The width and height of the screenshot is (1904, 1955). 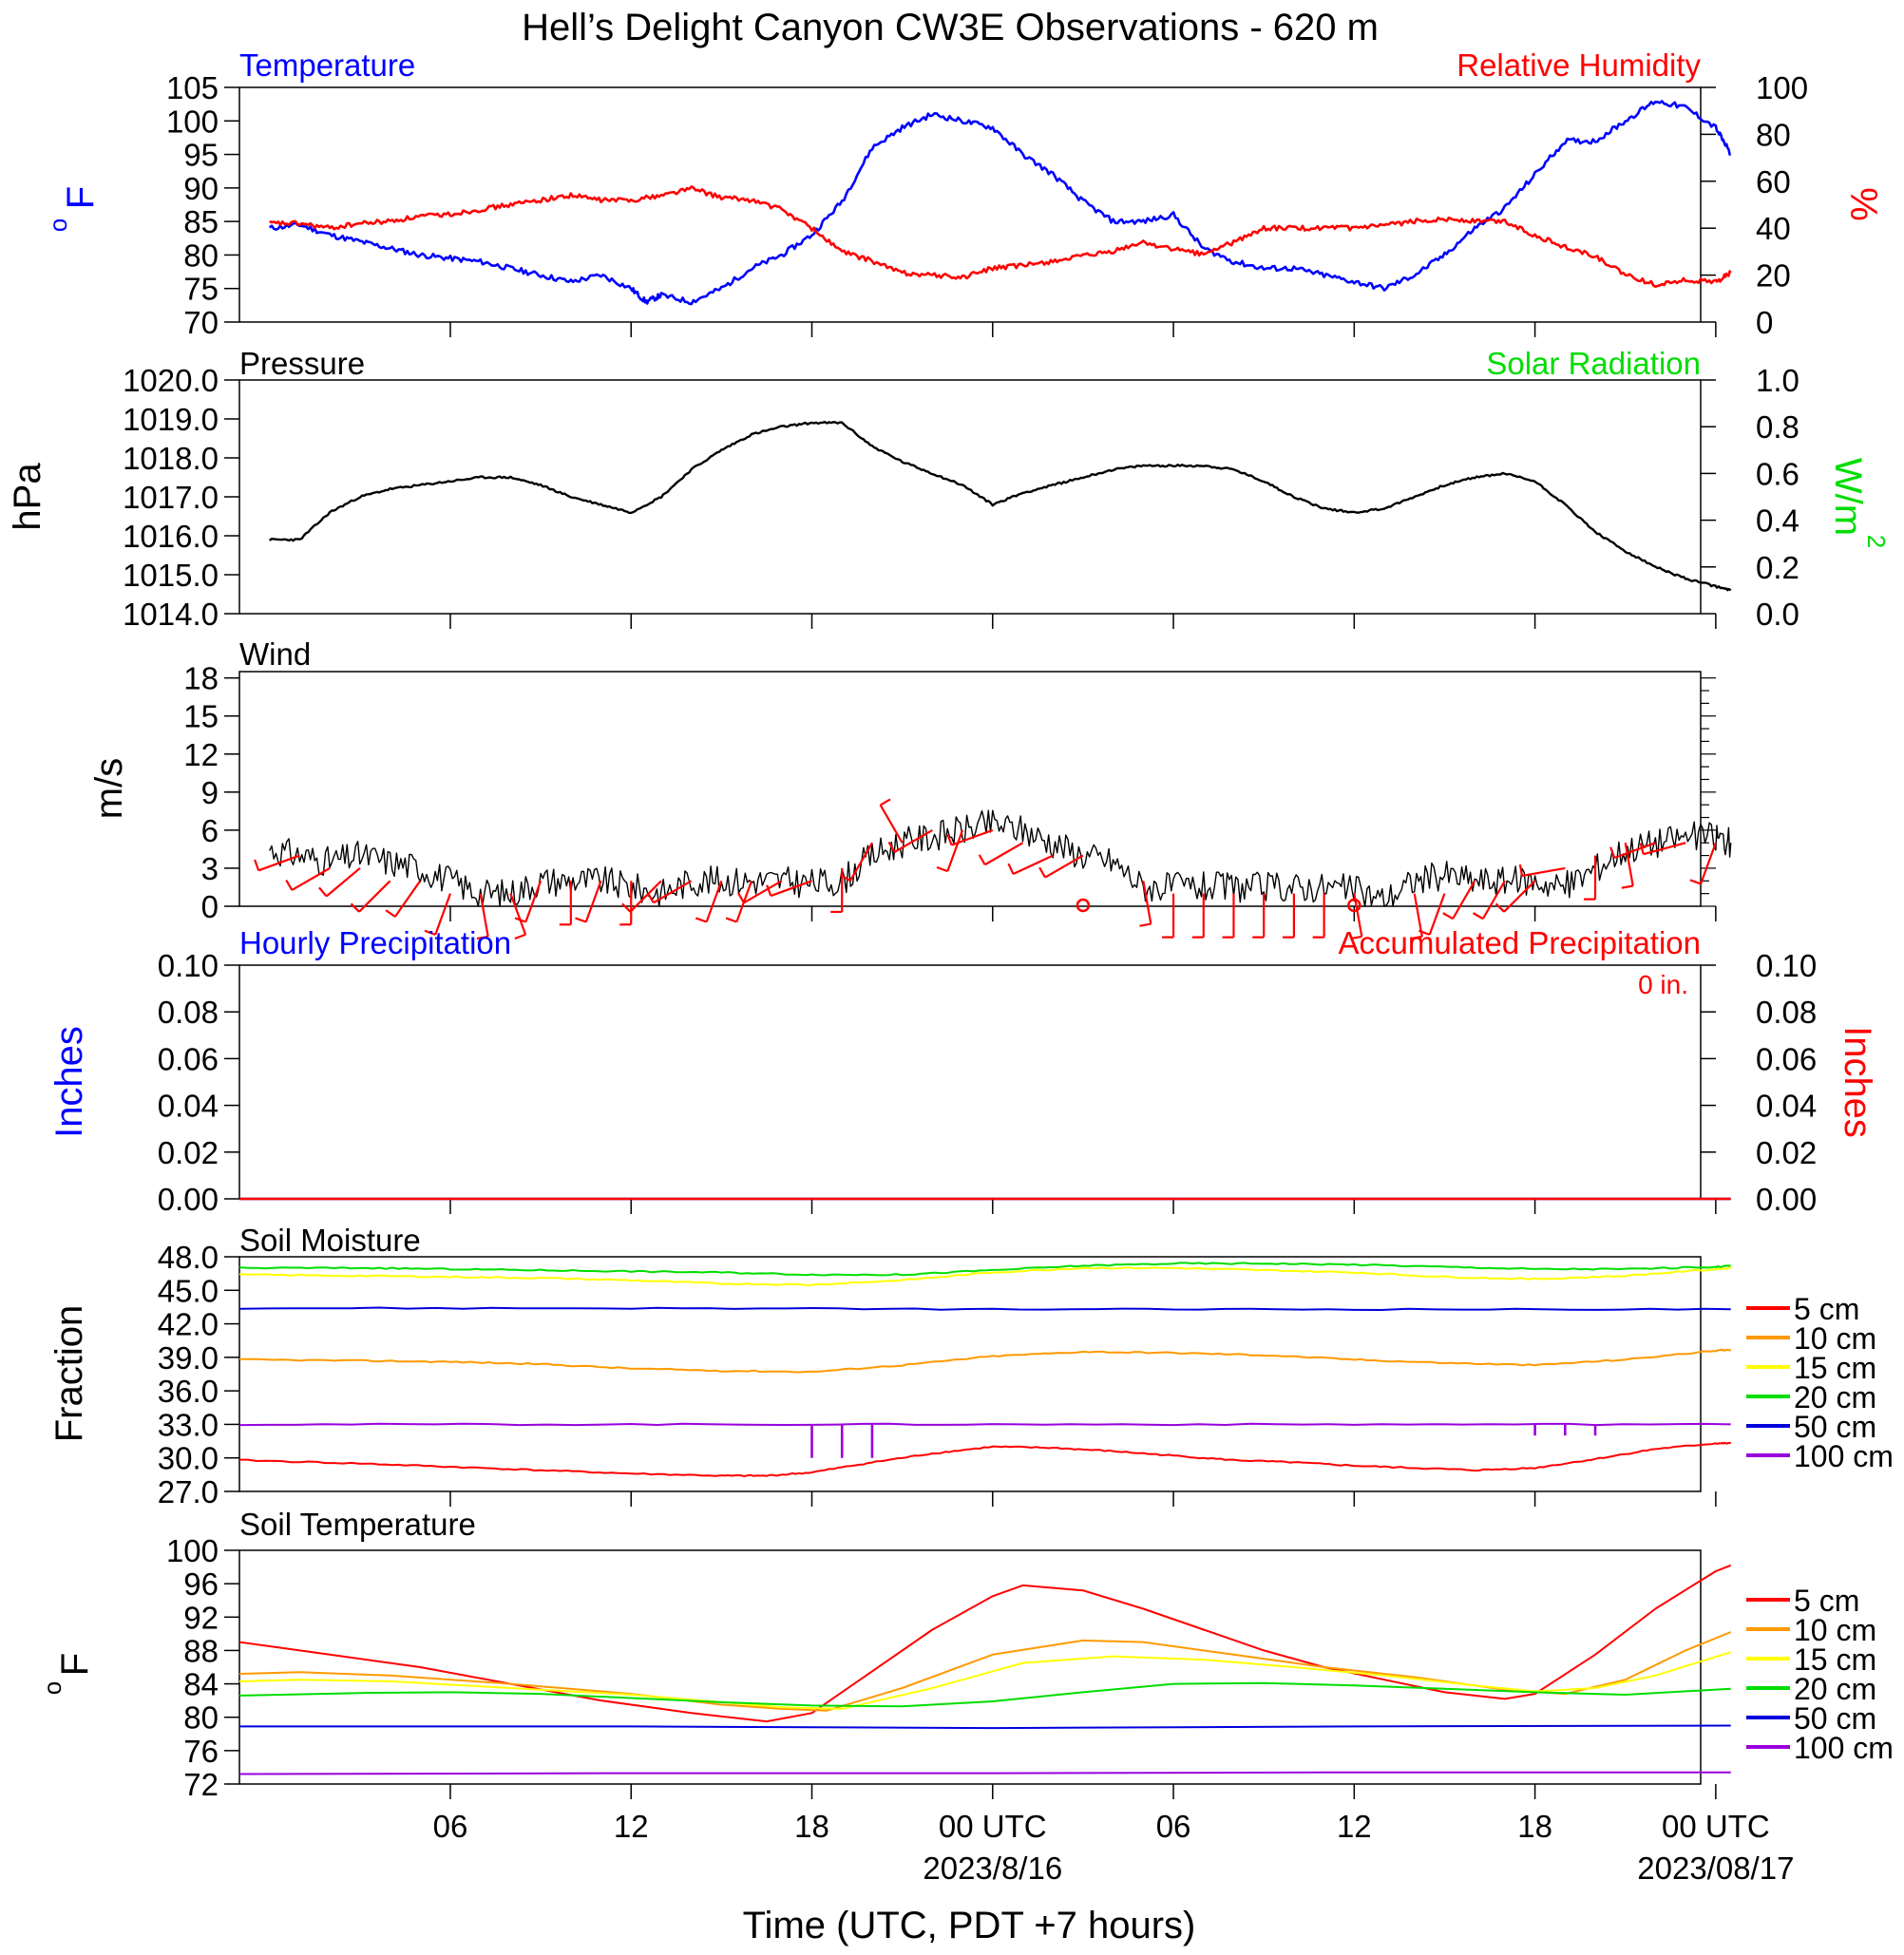 I want to click on x-date-label: 2023/08/17, so click(x=1716, y=1868).